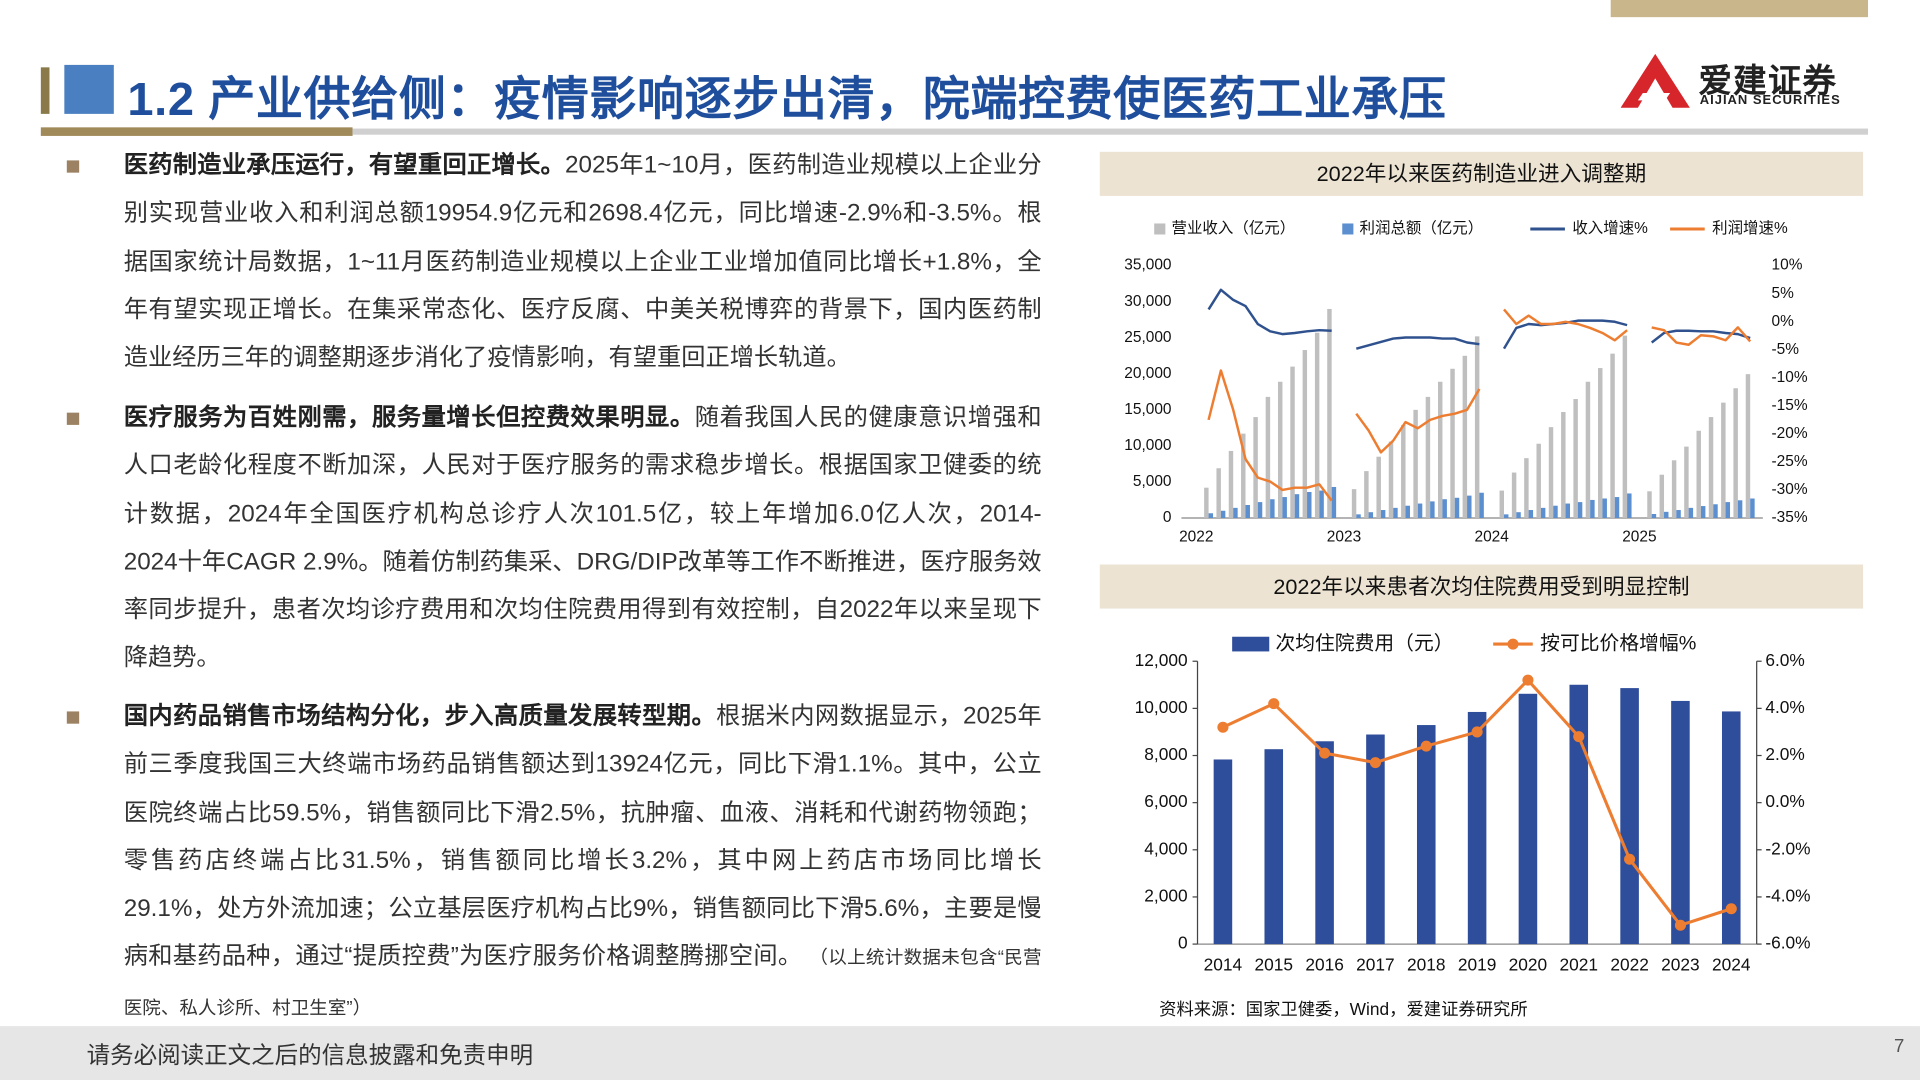 The image size is (1920, 1080). Describe the element at coordinates (1147, 301) in the screenshot. I see `y-tick-label: 30,000` at that location.